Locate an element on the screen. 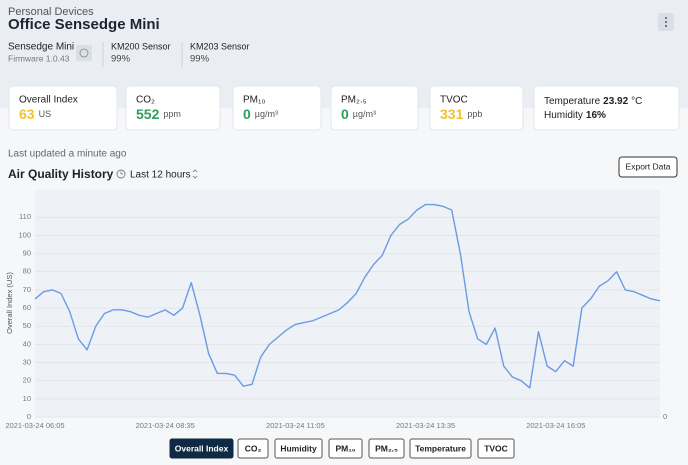 This screenshot has width=688, height=465. humidity: Humidity 16% is located at coordinates (575, 115).